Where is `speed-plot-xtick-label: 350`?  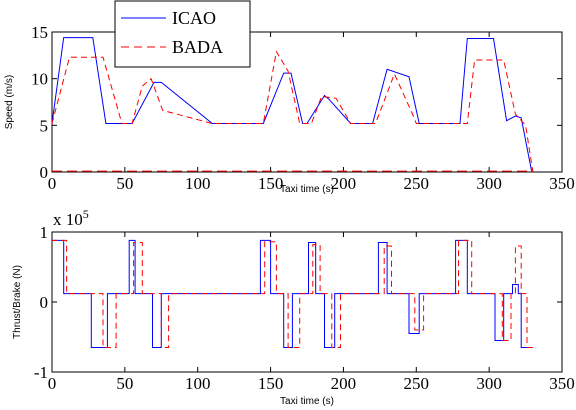 speed-plot-xtick-label: 350 is located at coordinates (562, 183).